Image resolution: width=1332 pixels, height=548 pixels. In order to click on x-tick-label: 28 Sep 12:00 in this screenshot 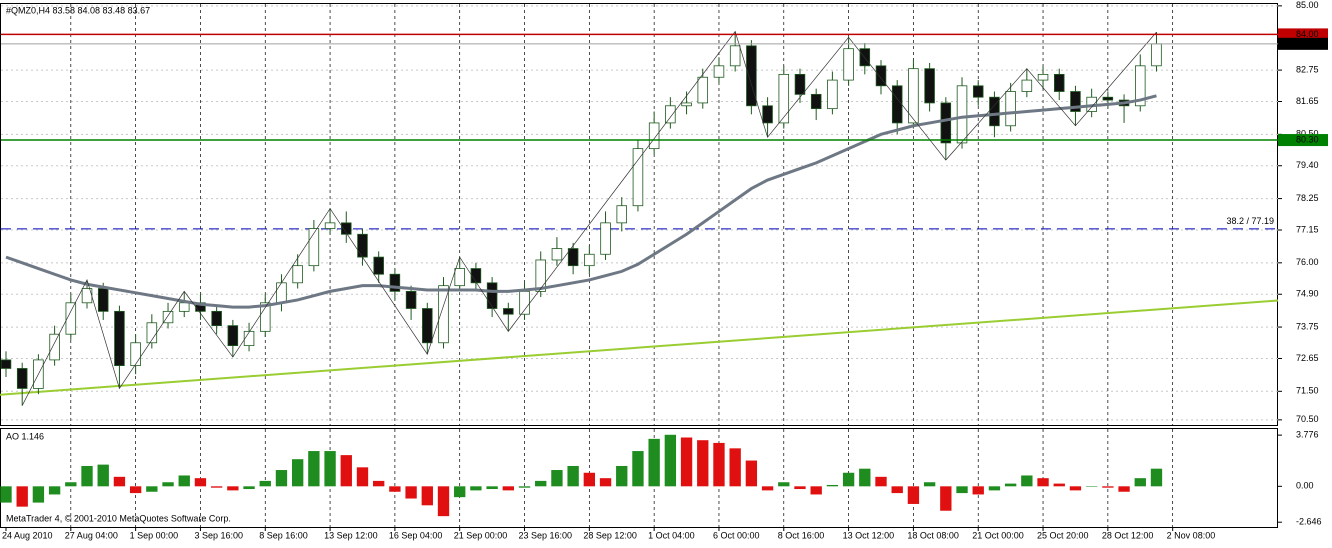, I will do `click(610, 535)`.